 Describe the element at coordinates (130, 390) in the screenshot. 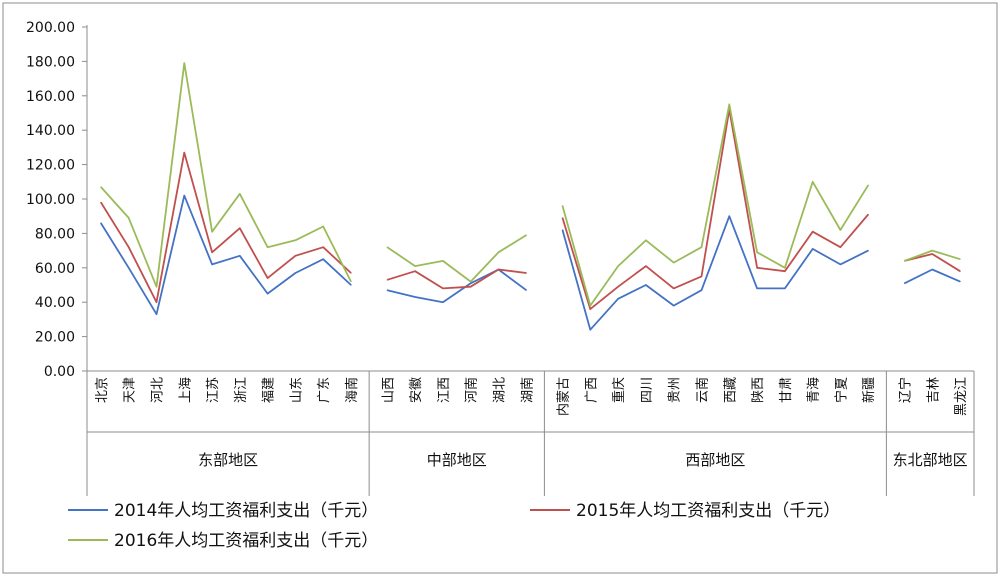

I see `x-tick-label: 天津` at that location.